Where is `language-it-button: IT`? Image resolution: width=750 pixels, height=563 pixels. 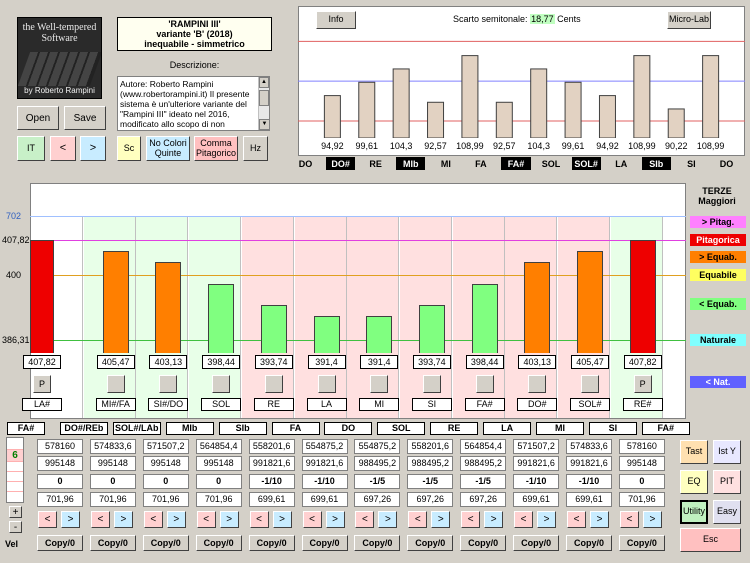 language-it-button: IT is located at coordinates (31, 148).